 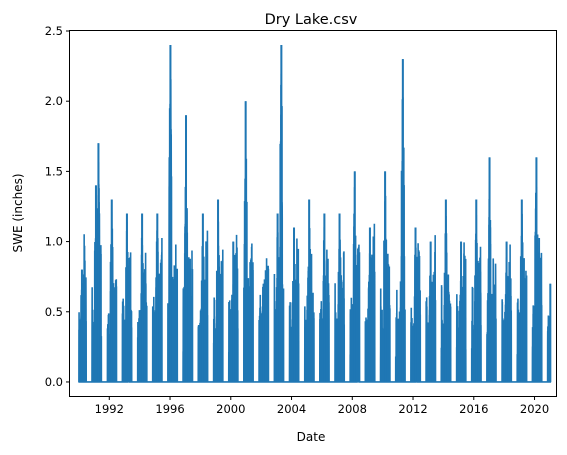 I want to click on chart-title: Dry Lake.csv, so click(x=311, y=20).